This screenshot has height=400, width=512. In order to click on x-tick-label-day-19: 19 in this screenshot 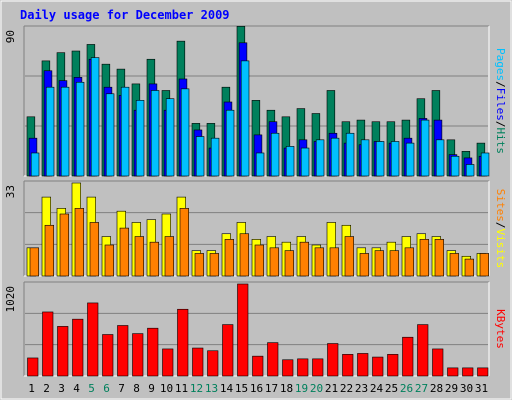, I will do `click(301, 388)`.